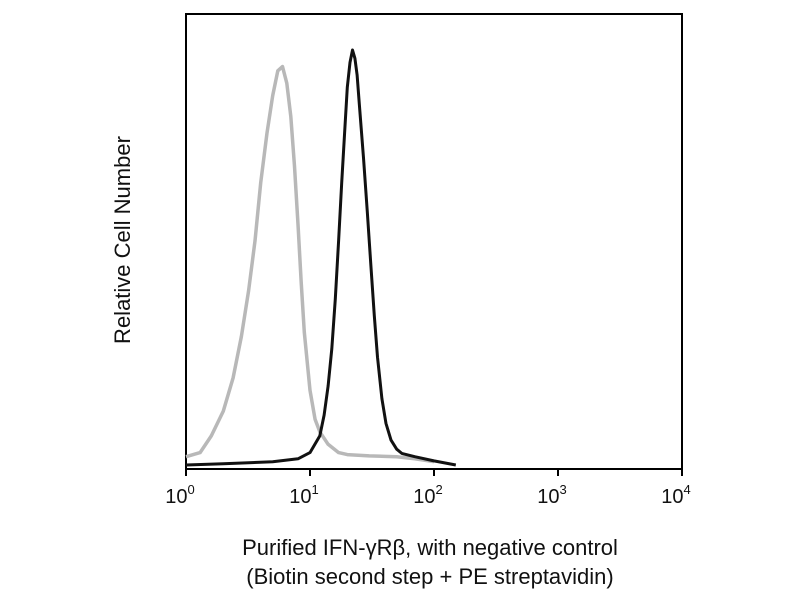  Describe the element at coordinates (427, 495) in the screenshot. I see `x-tick-label: 10²` at that location.